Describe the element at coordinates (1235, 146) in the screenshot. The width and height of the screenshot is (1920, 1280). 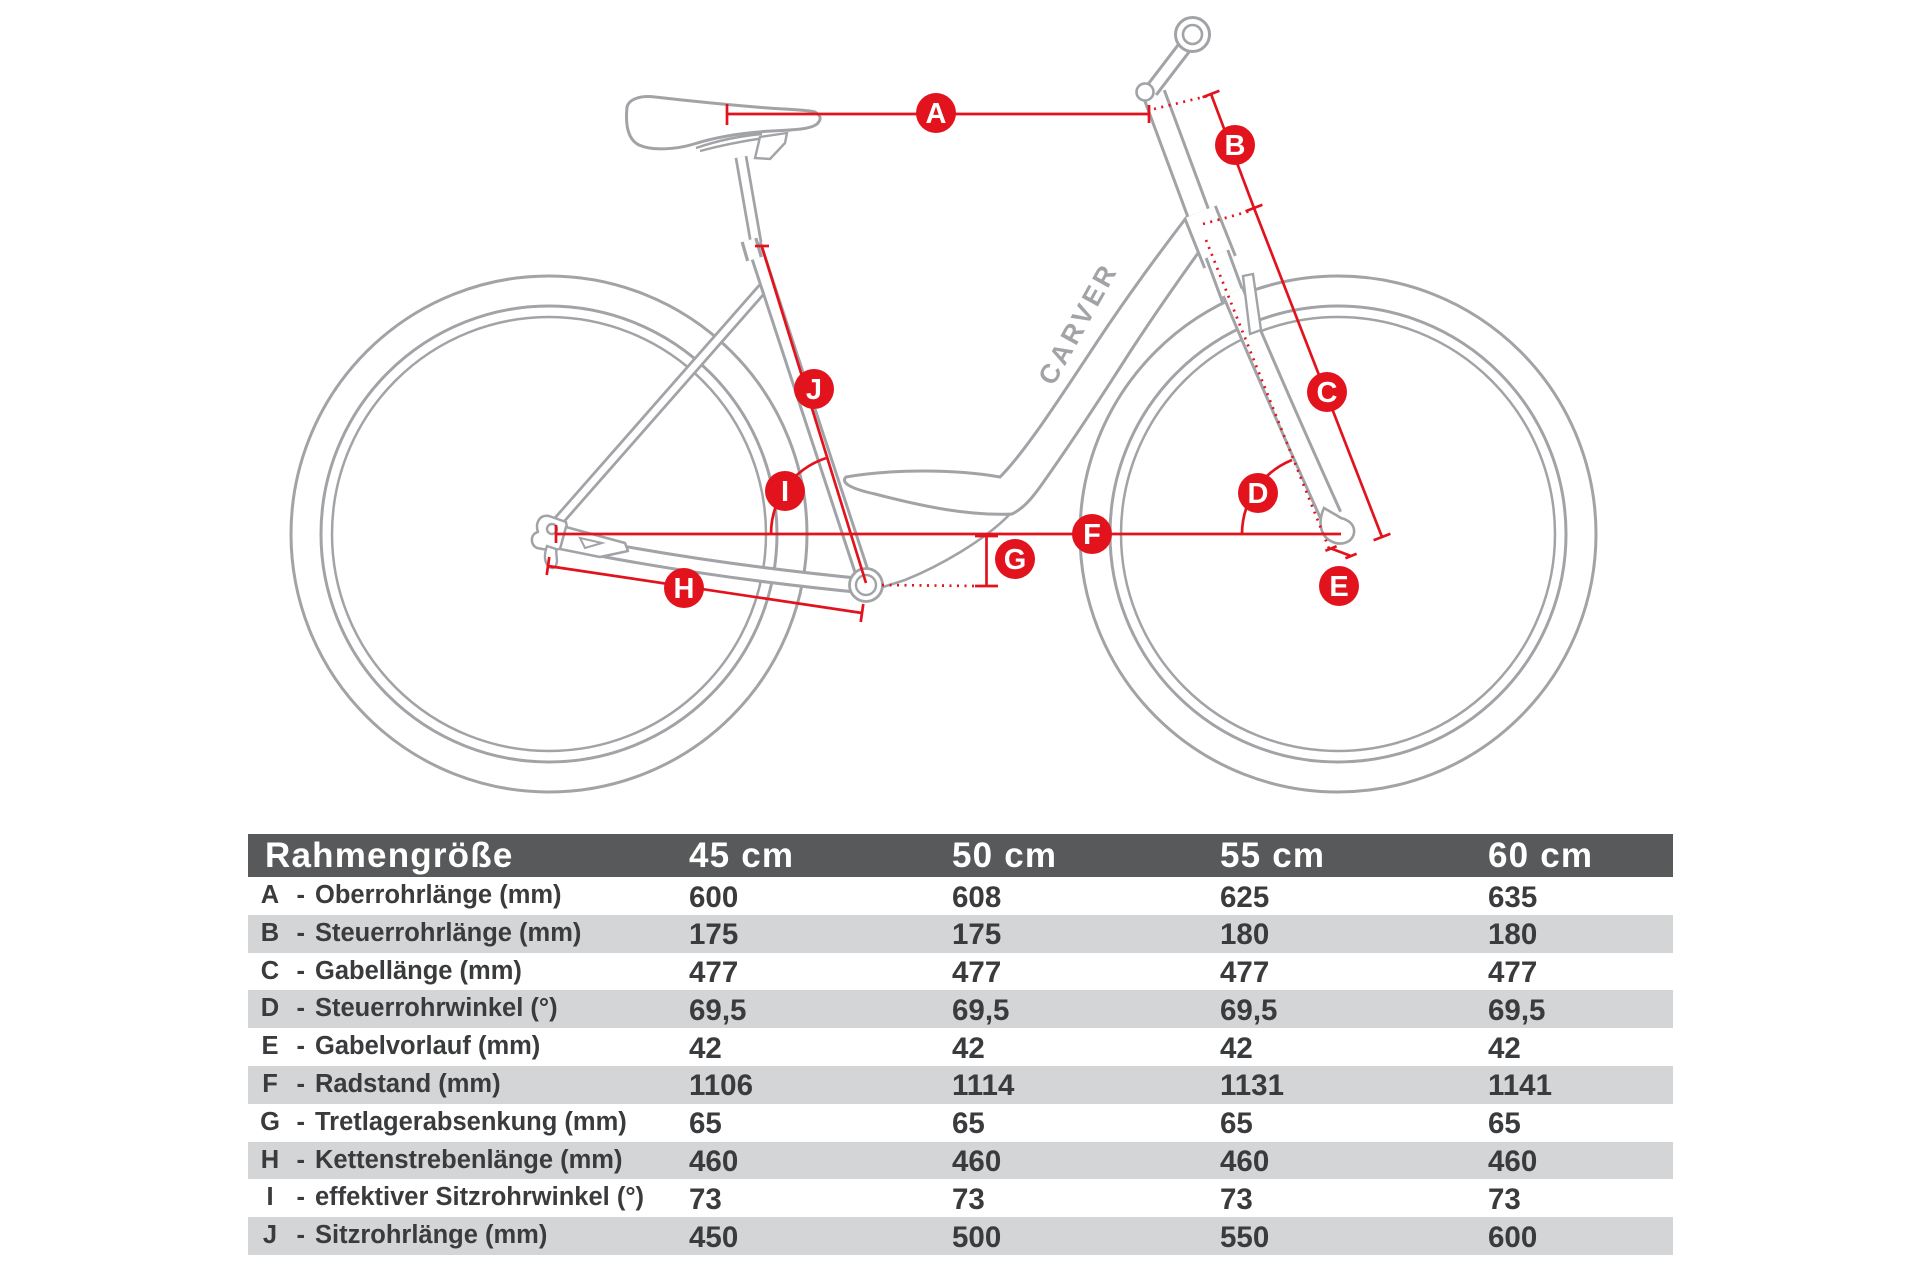
I see `svg-text: B` at that location.